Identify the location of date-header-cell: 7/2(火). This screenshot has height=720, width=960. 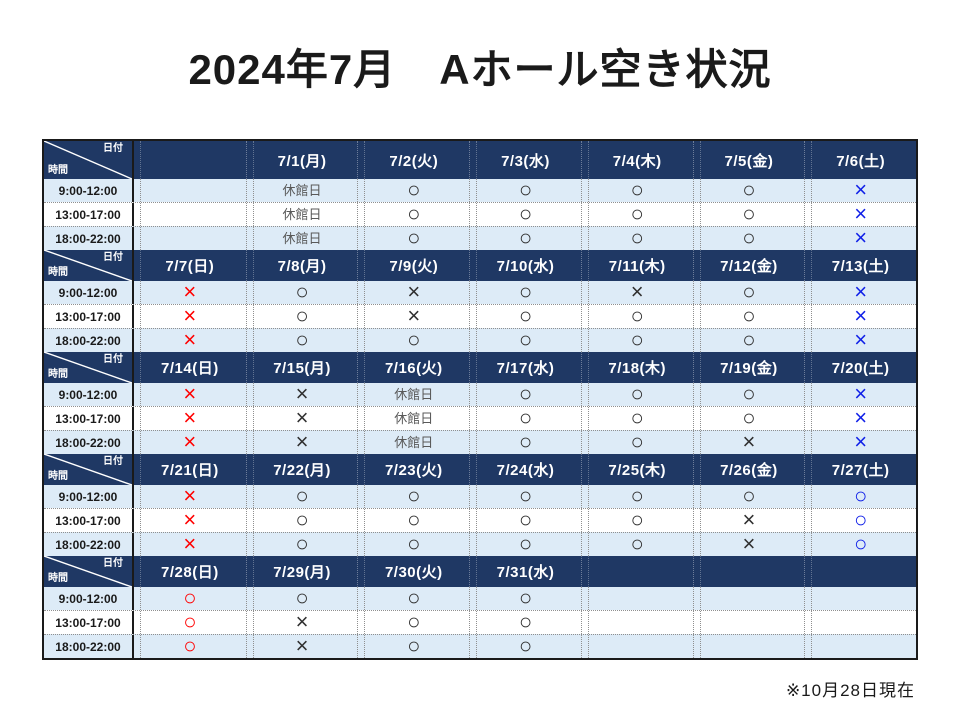
(413, 160).